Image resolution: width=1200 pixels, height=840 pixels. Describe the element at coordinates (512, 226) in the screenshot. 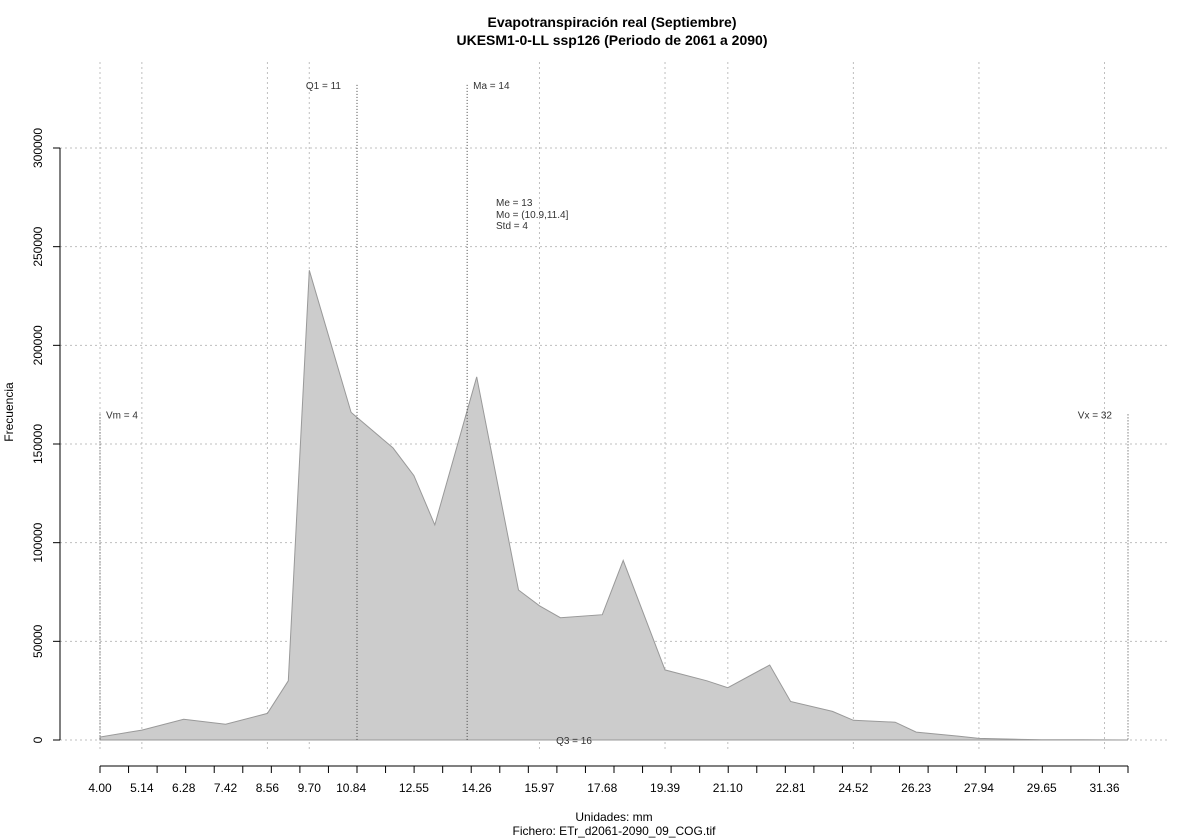

I see `stats-std: Std = 4` at that location.